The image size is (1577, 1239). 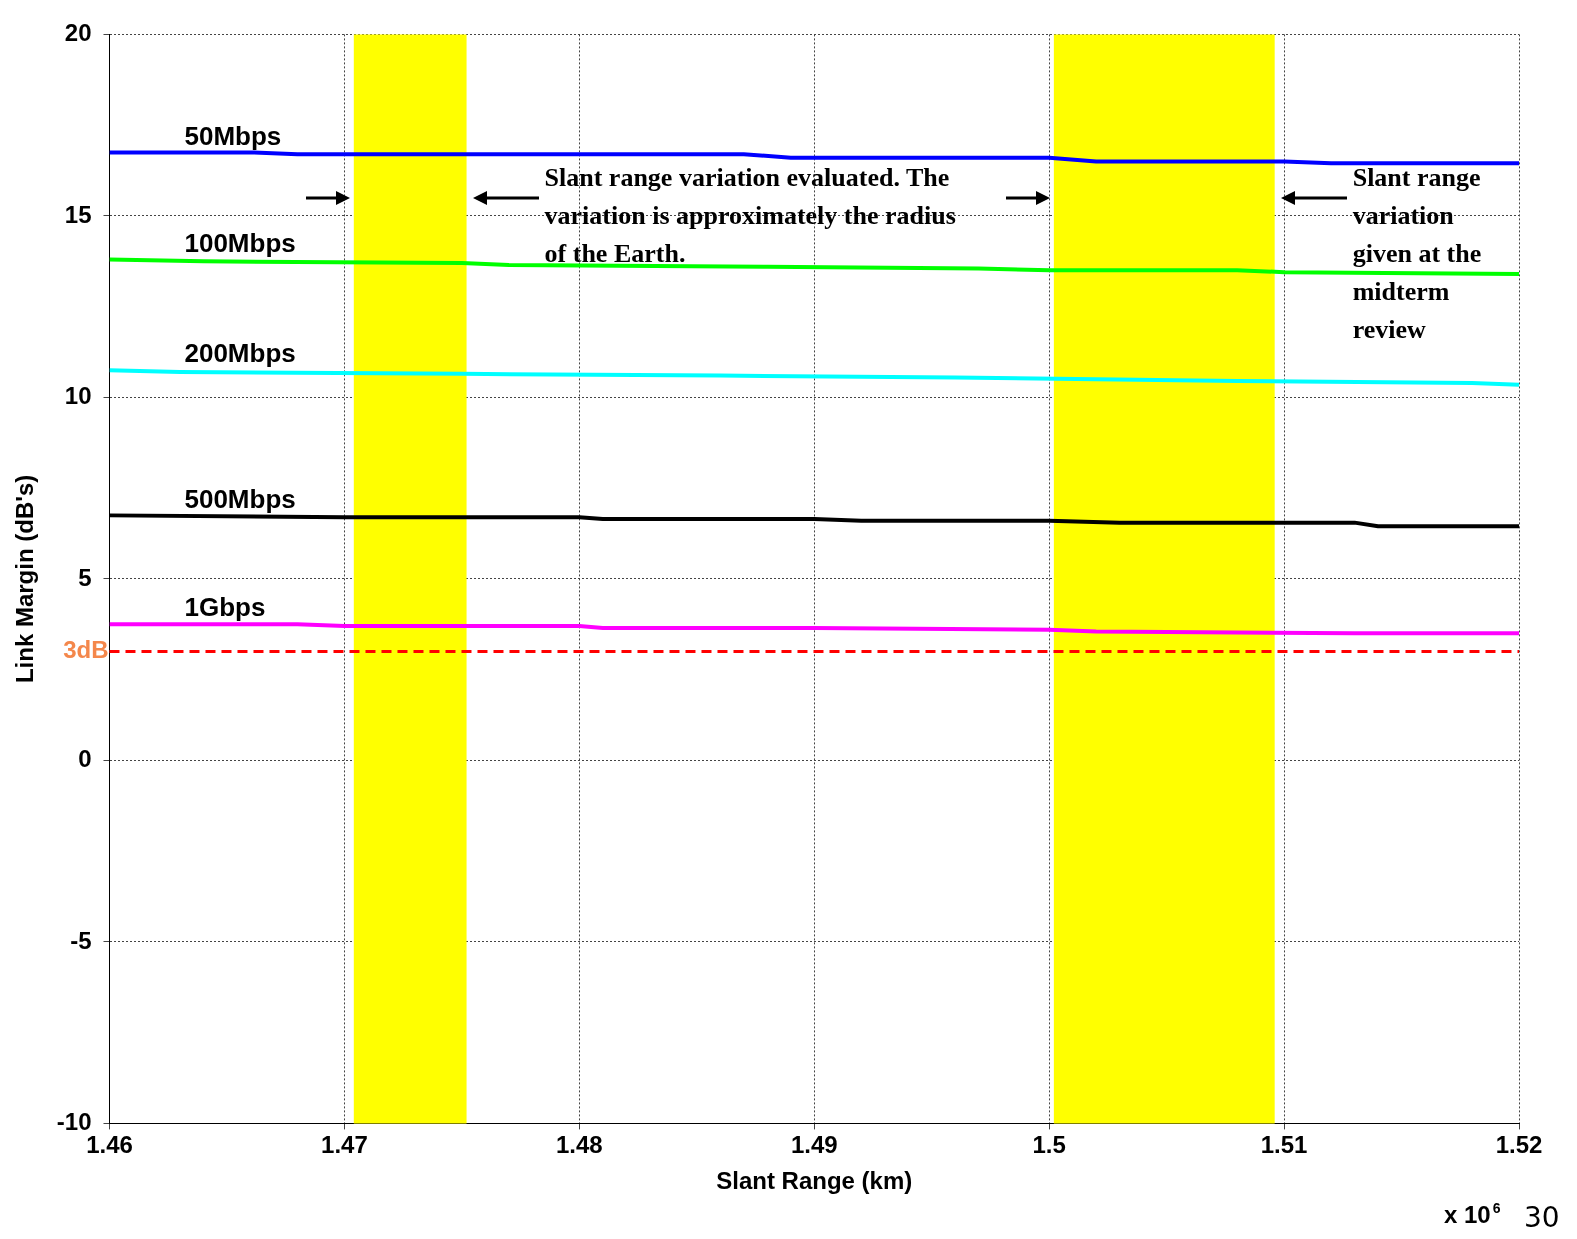 I want to click on series-label: 200Mbps, so click(x=240, y=353).